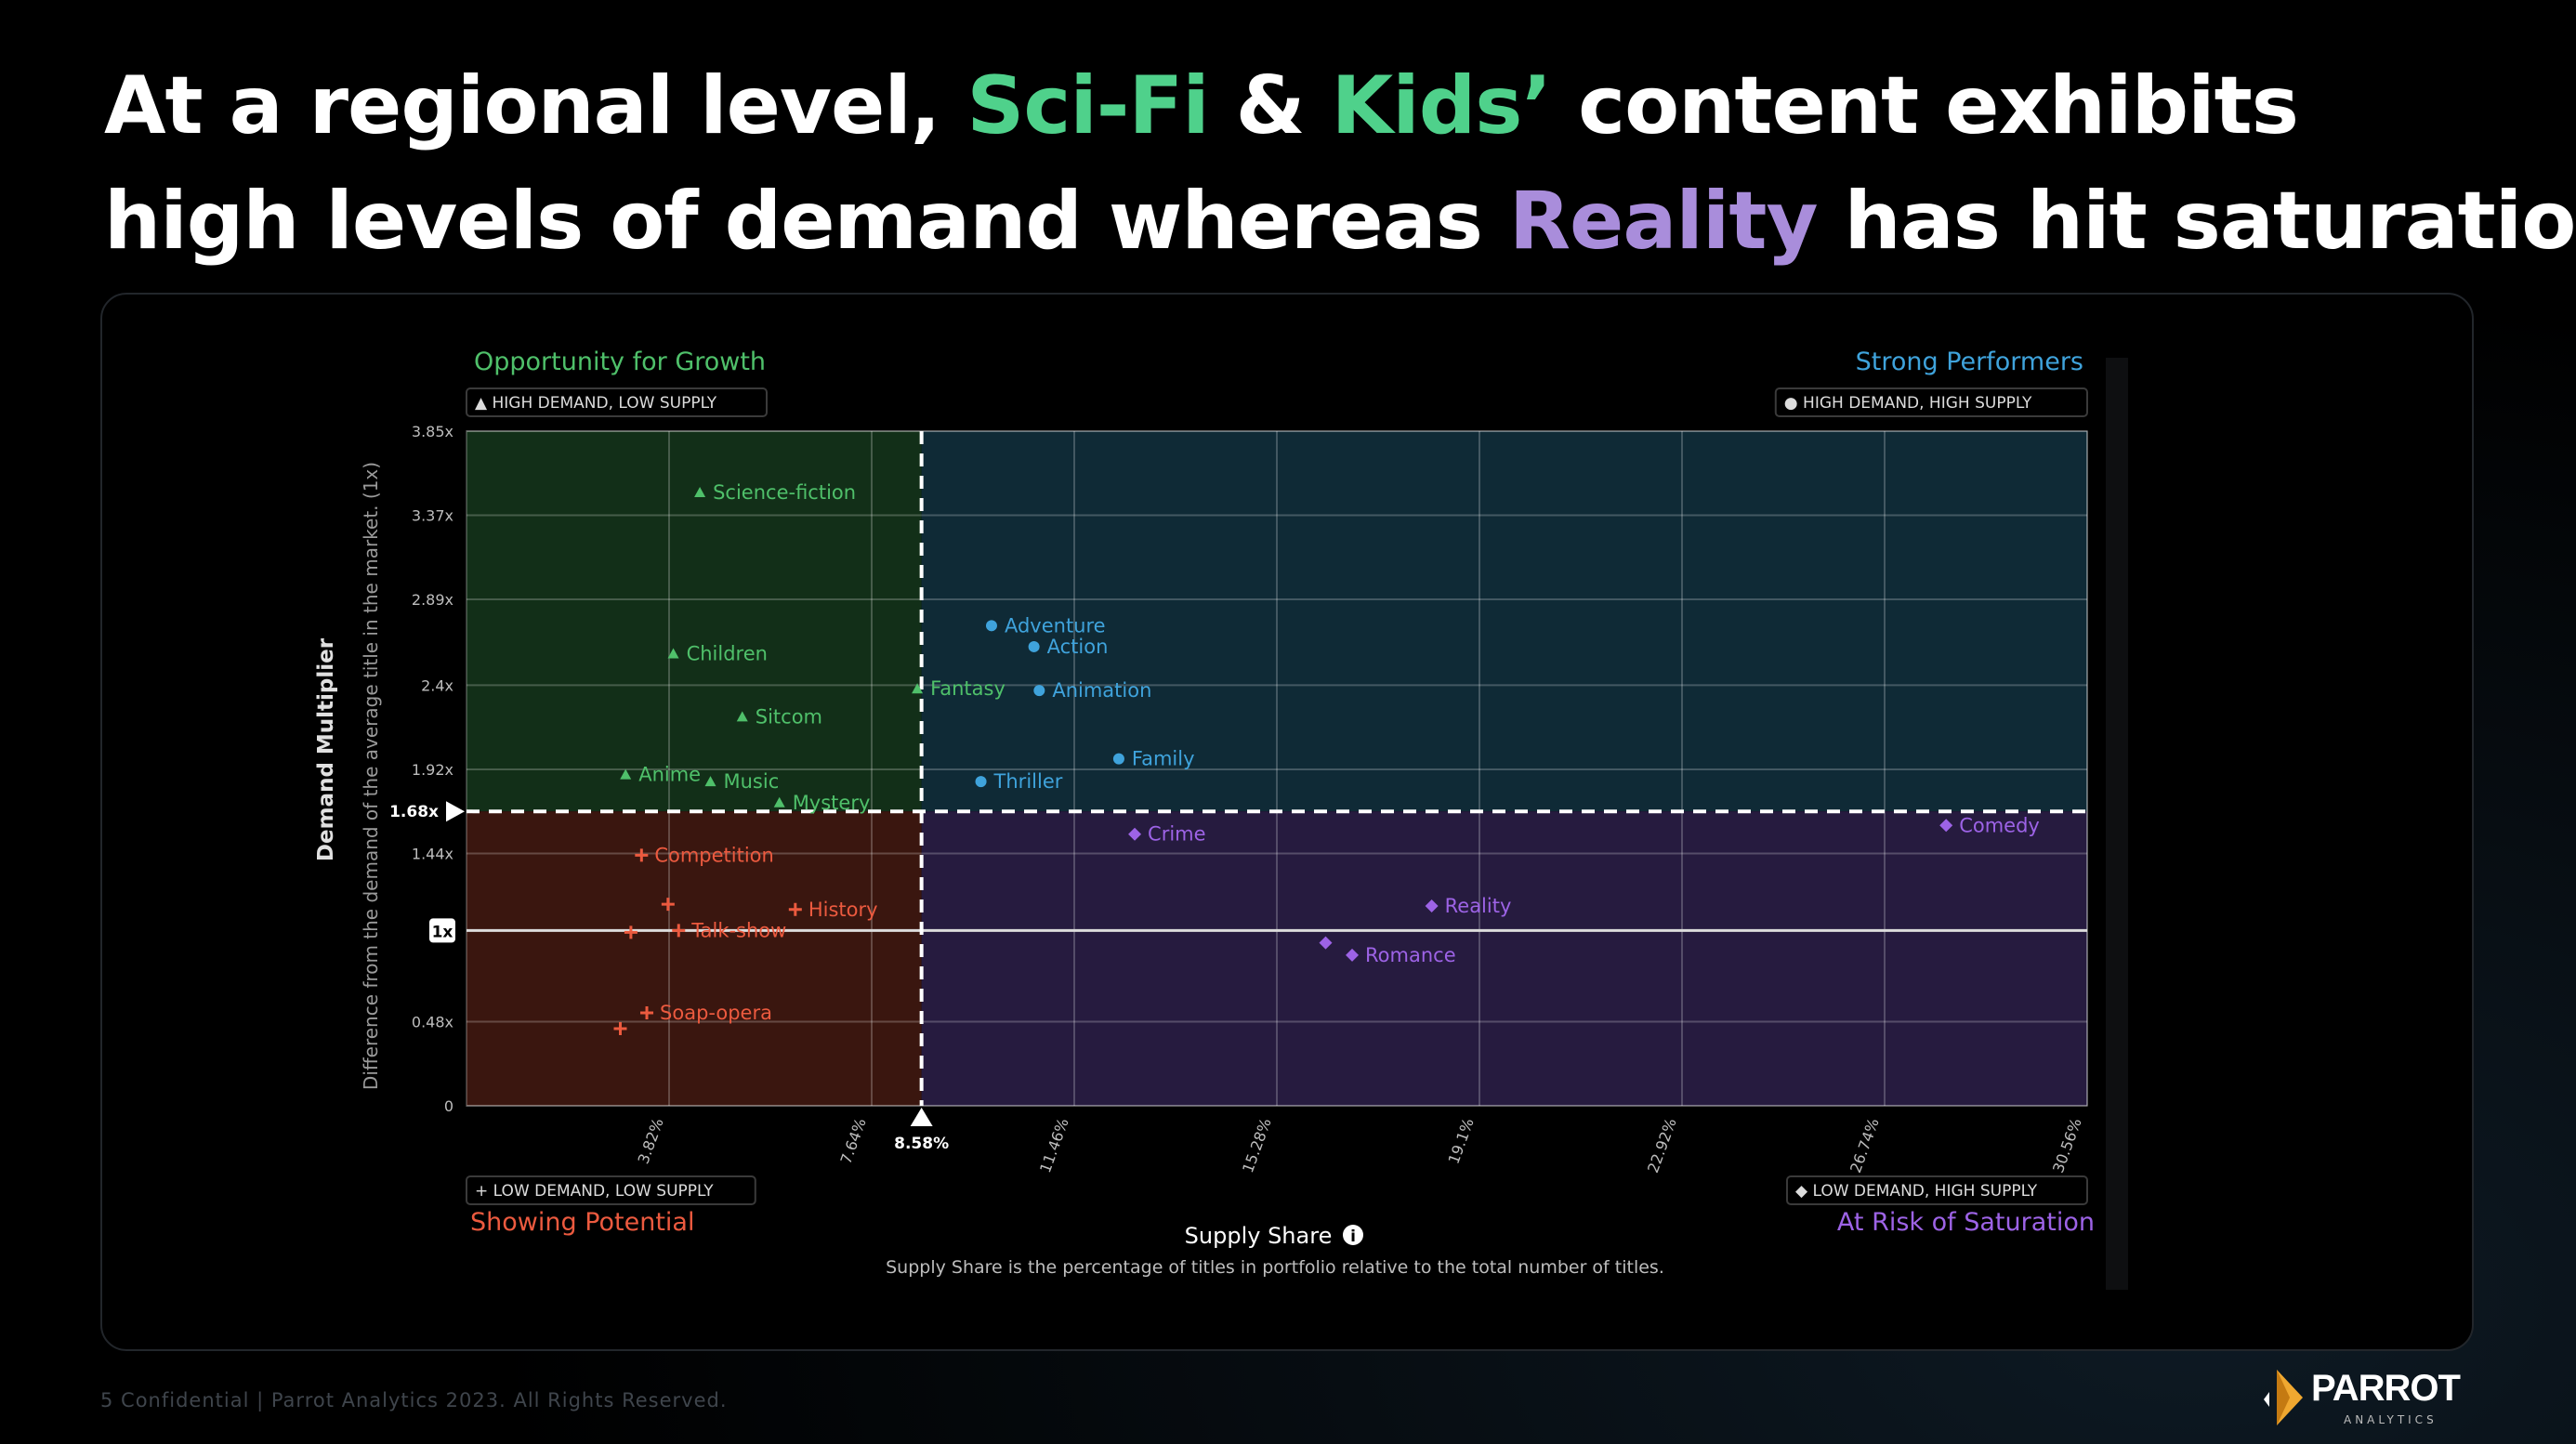 The width and height of the screenshot is (2576, 1444). I want to click on y-tick-label: 0, so click(448, 1106).